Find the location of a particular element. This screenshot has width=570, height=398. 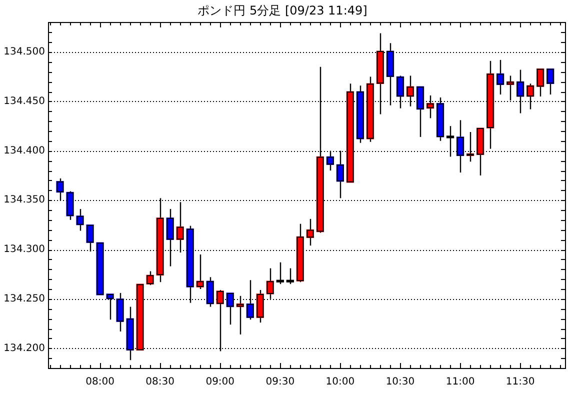

y-tick-label: 134.300 is located at coordinates (24, 250).